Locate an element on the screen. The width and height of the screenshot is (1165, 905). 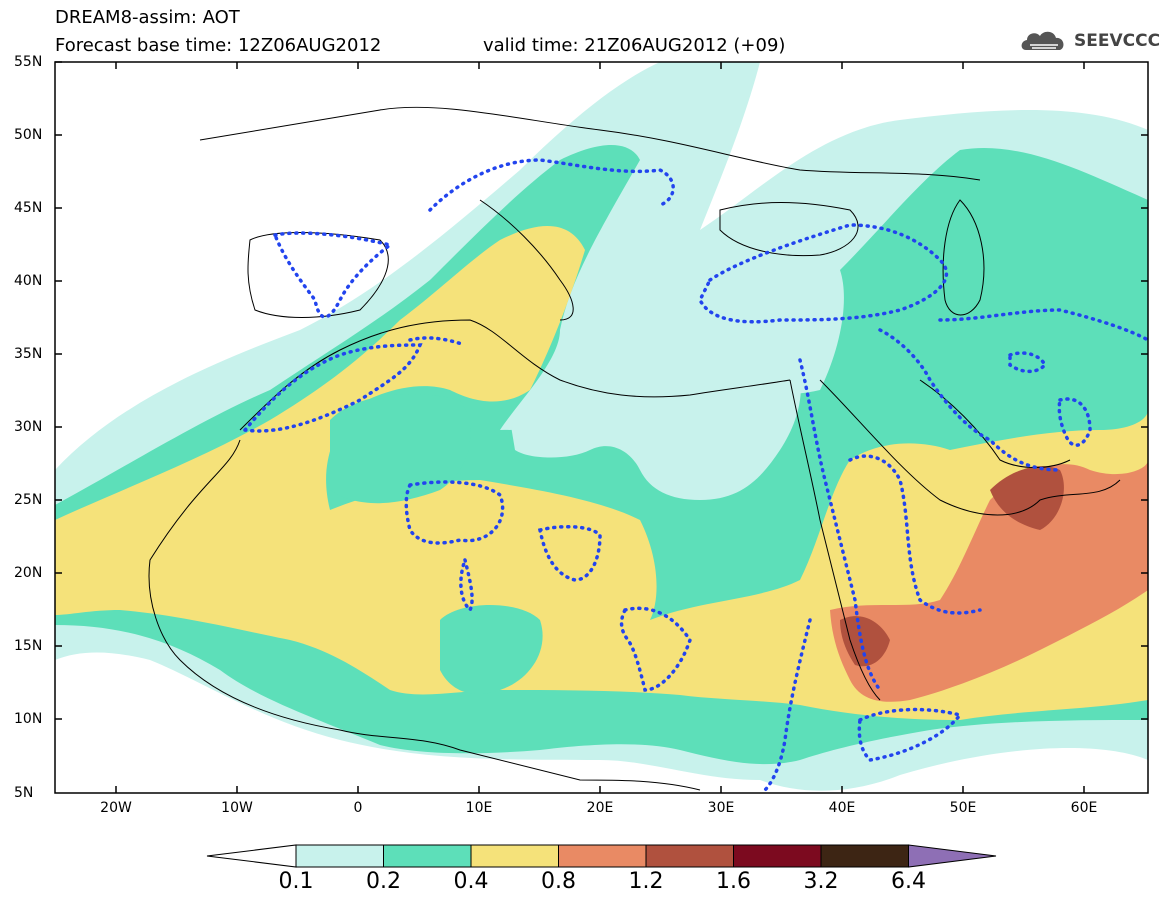
lat-label-40n: 40N is located at coordinates (28, 281).